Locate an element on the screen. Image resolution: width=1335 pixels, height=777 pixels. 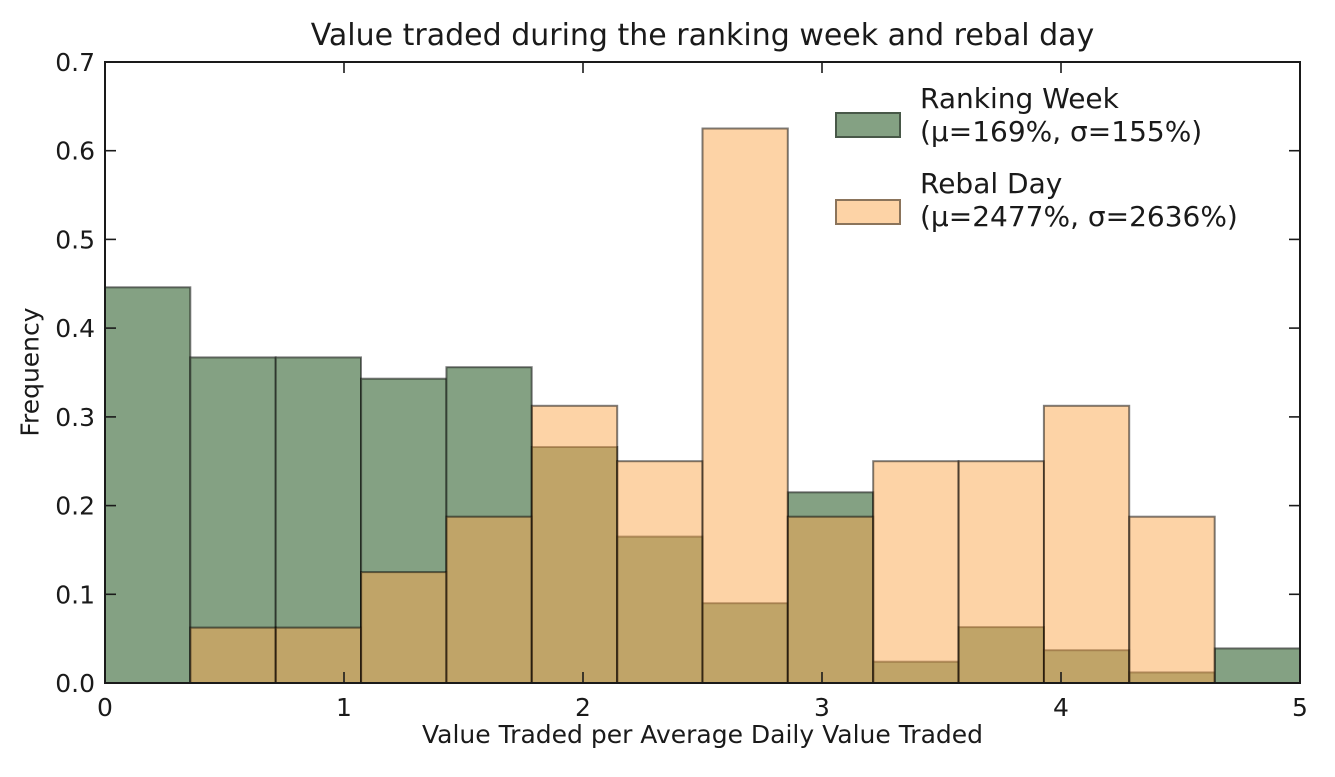
y-tick-labels: 0.0 0.1 0.2 0.3 0.4 0.5 0.6 0.7 is located at coordinates (75, 373).